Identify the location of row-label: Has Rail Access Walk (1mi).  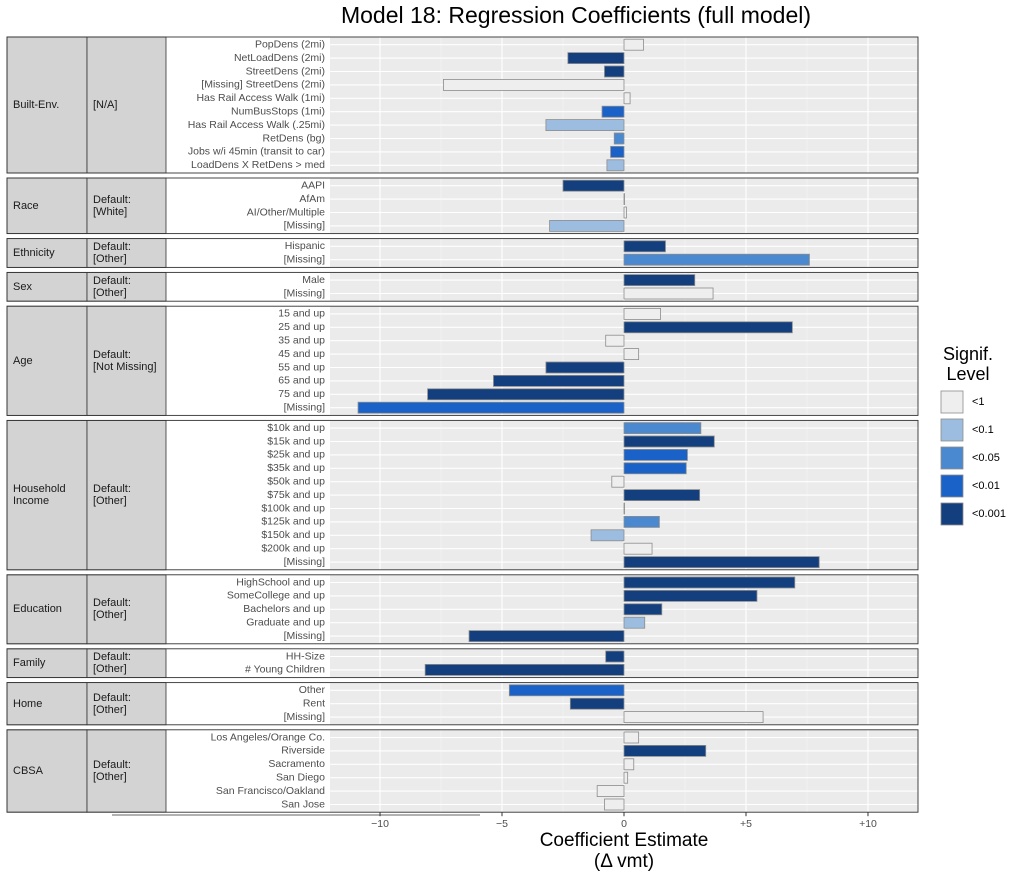
(260, 98).